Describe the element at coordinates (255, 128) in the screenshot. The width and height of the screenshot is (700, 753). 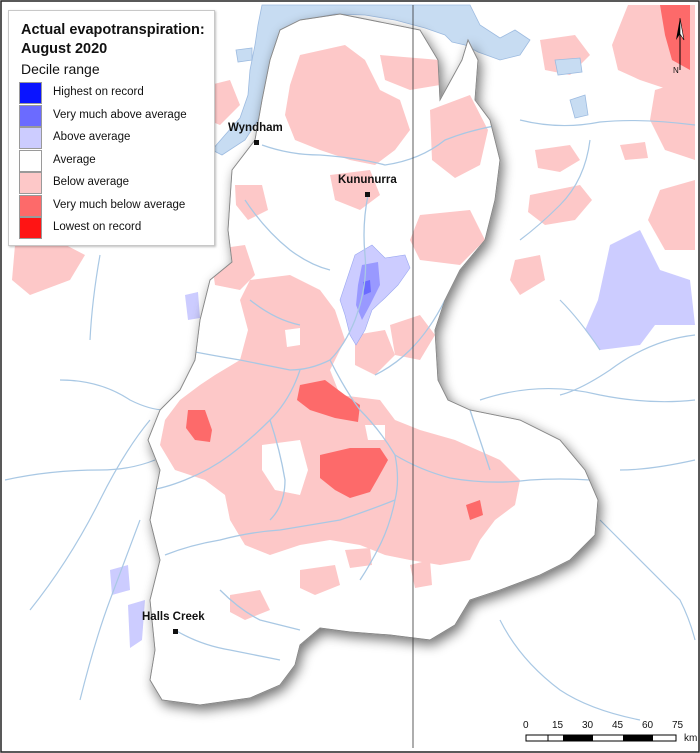
I see `town-label-wyndham: Wyndham` at that location.